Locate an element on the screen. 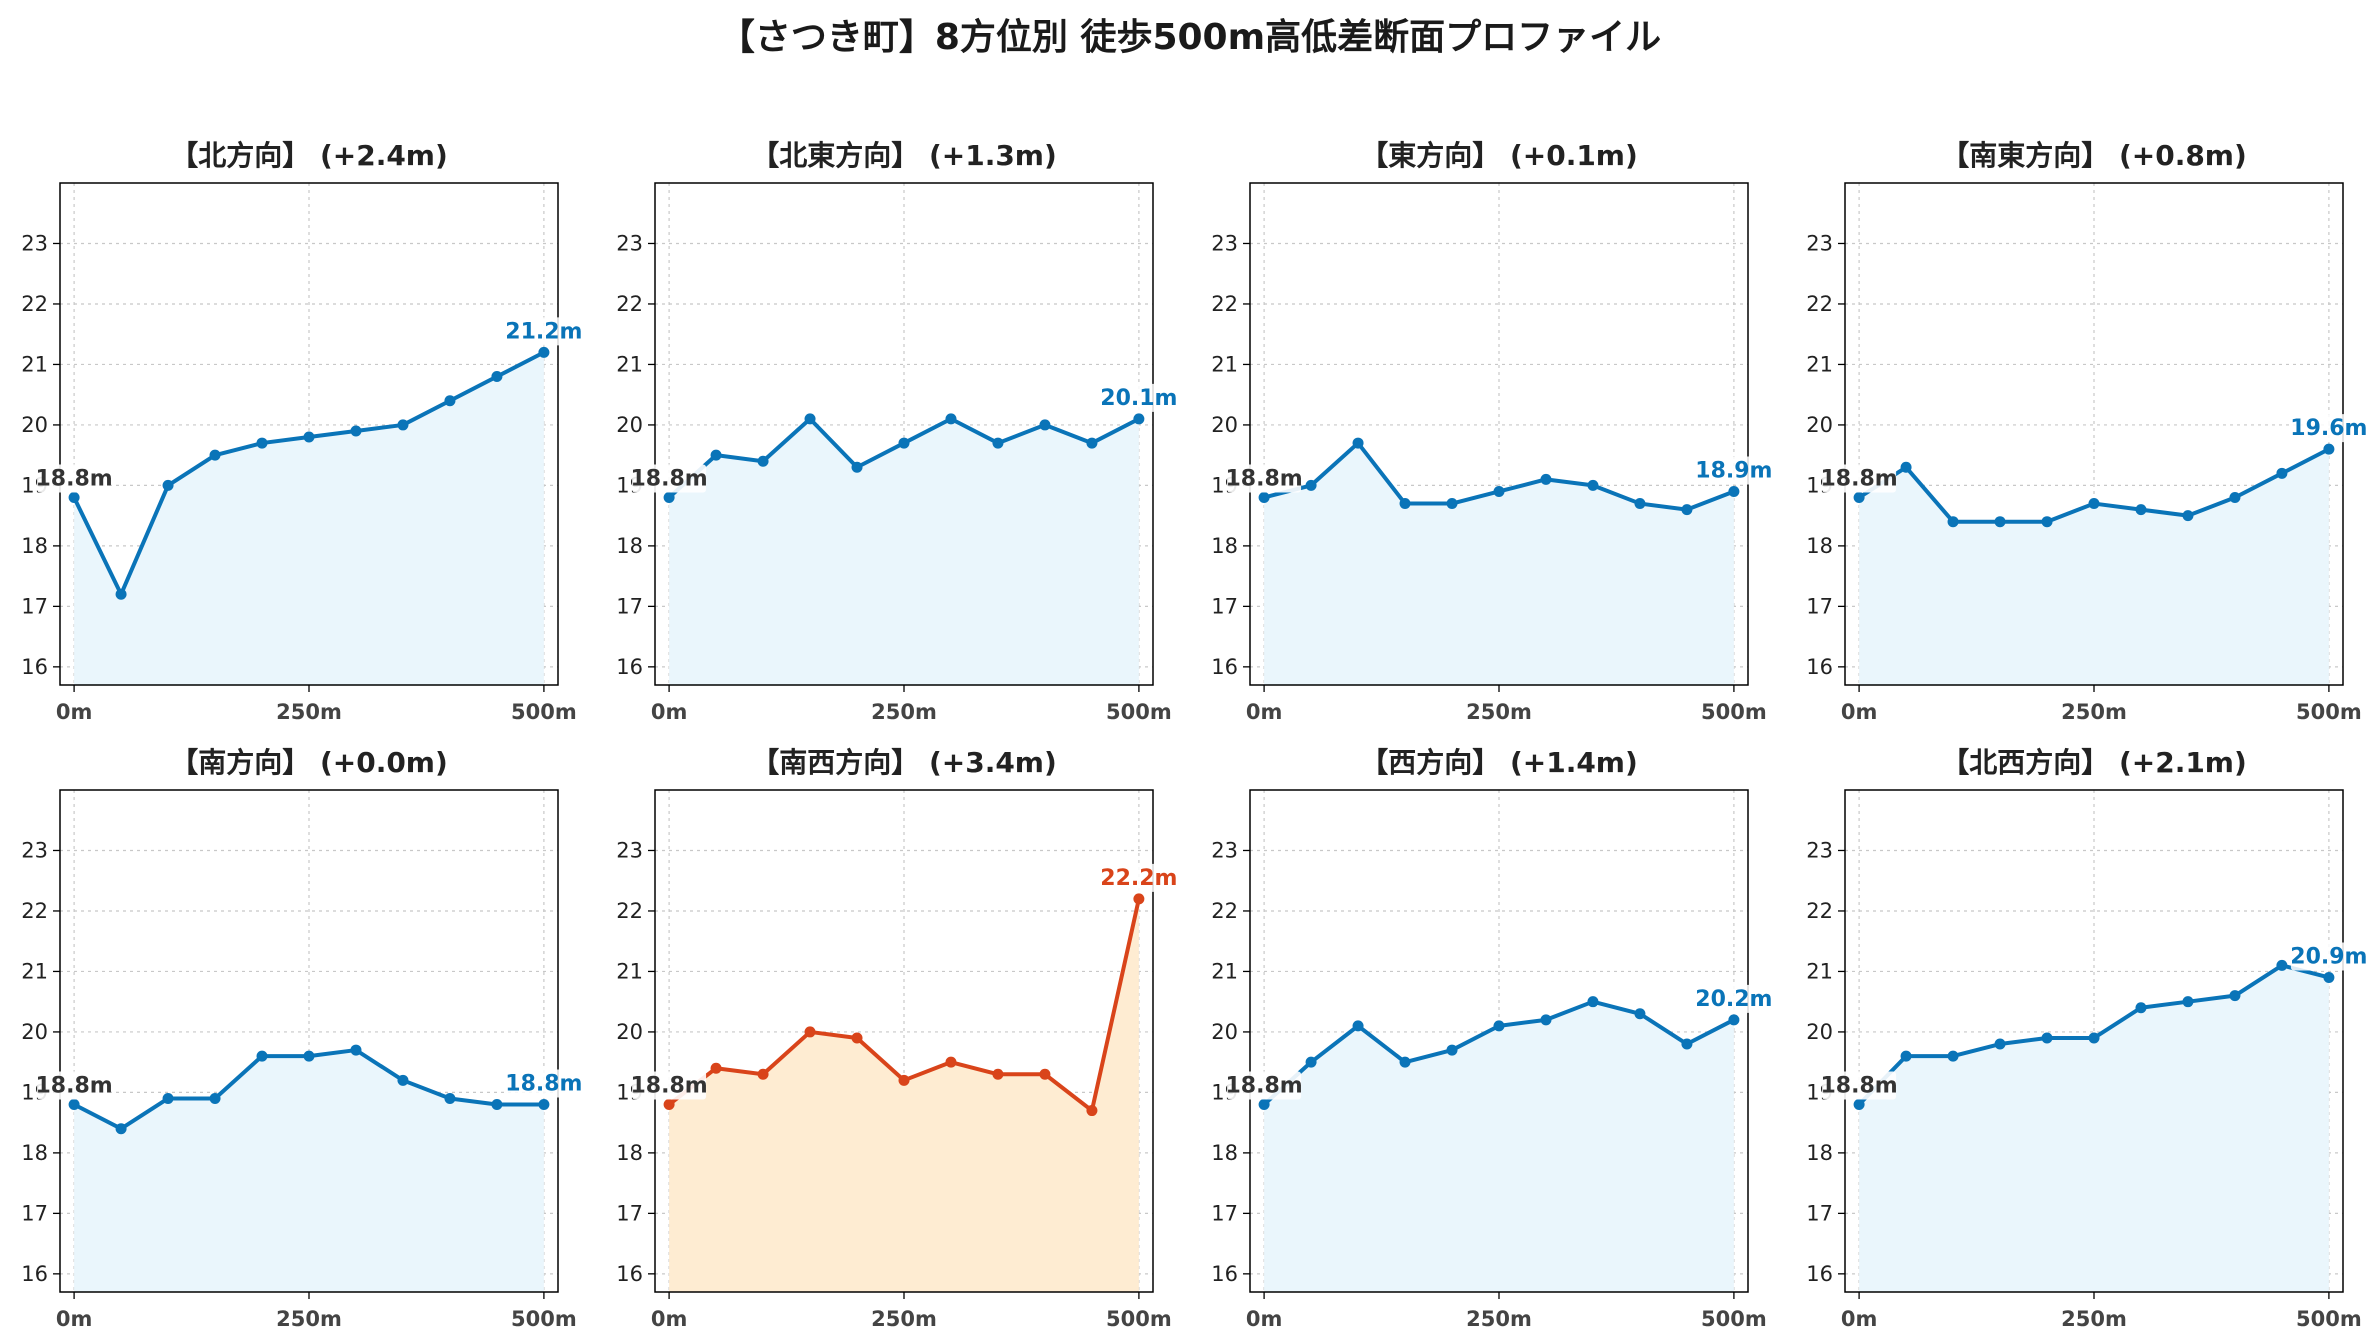 The width and height of the screenshot is (2380, 1340). panel-title: 【北西方向】 (+2.1m) is located at coordinates (2094, 762).